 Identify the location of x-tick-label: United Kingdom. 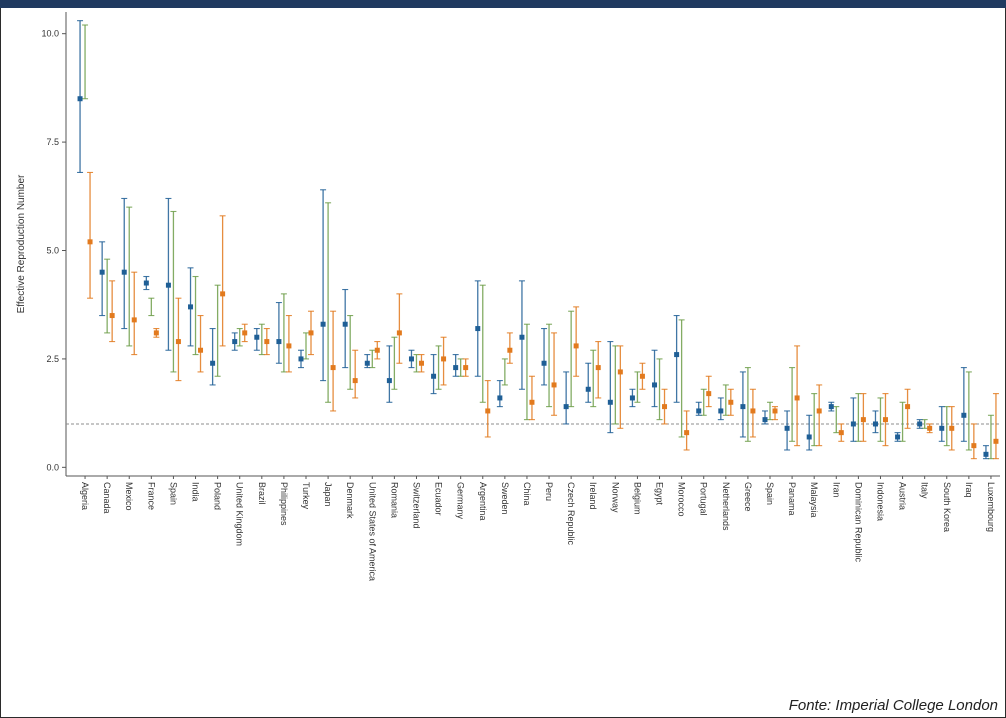
(240, 514).